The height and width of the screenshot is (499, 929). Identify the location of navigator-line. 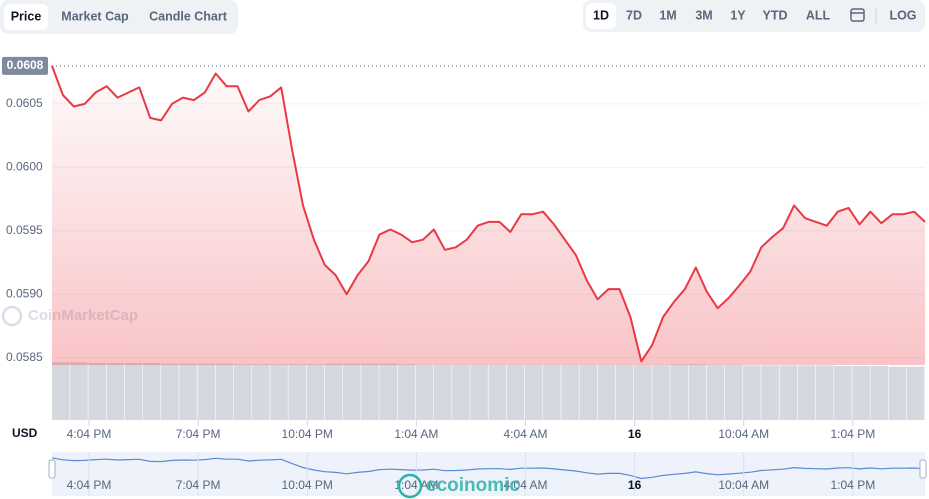
(488, 468).